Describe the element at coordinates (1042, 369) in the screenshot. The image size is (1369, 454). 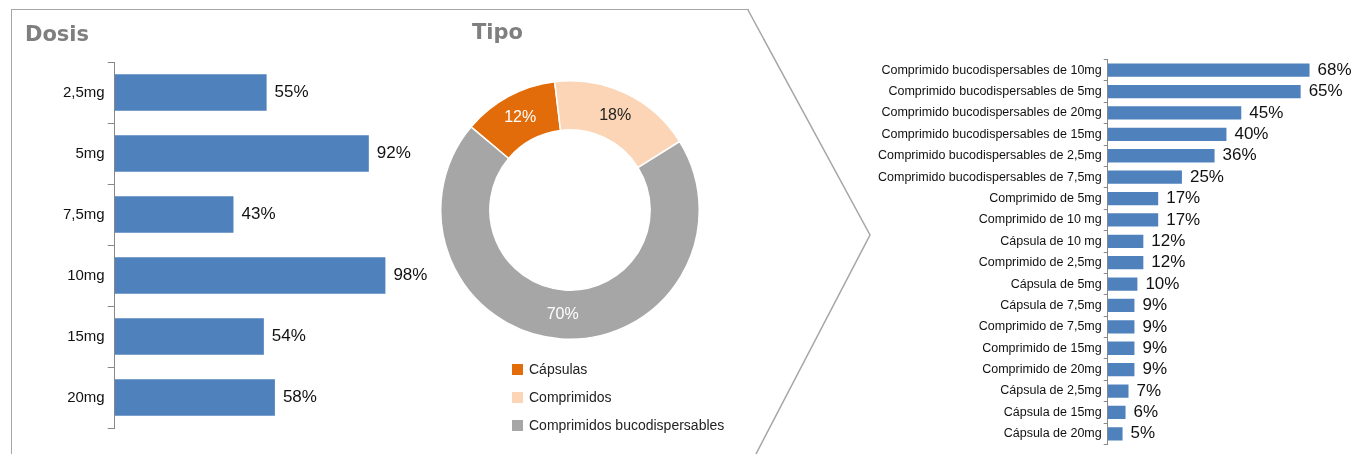
I see `y-tick-label: Comprimido de 20mg` at that location.